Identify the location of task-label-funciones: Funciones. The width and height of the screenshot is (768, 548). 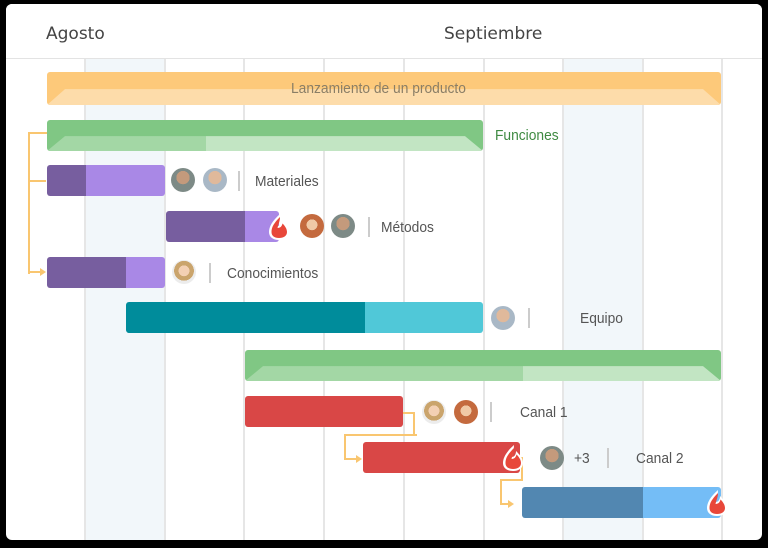
(527, 135).